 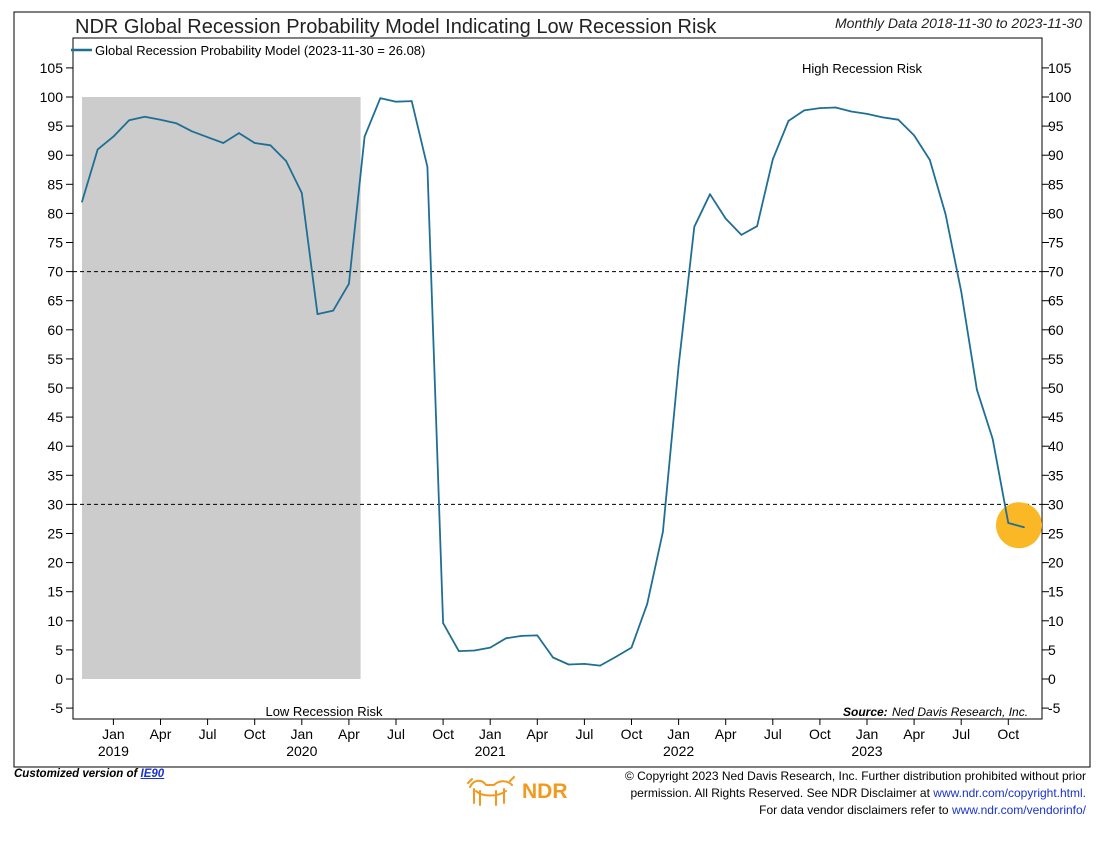 What do you see at coordinates (491, 791) in the screenshot?
I see `bull-bear-icon` at bounding box center [491, 791].